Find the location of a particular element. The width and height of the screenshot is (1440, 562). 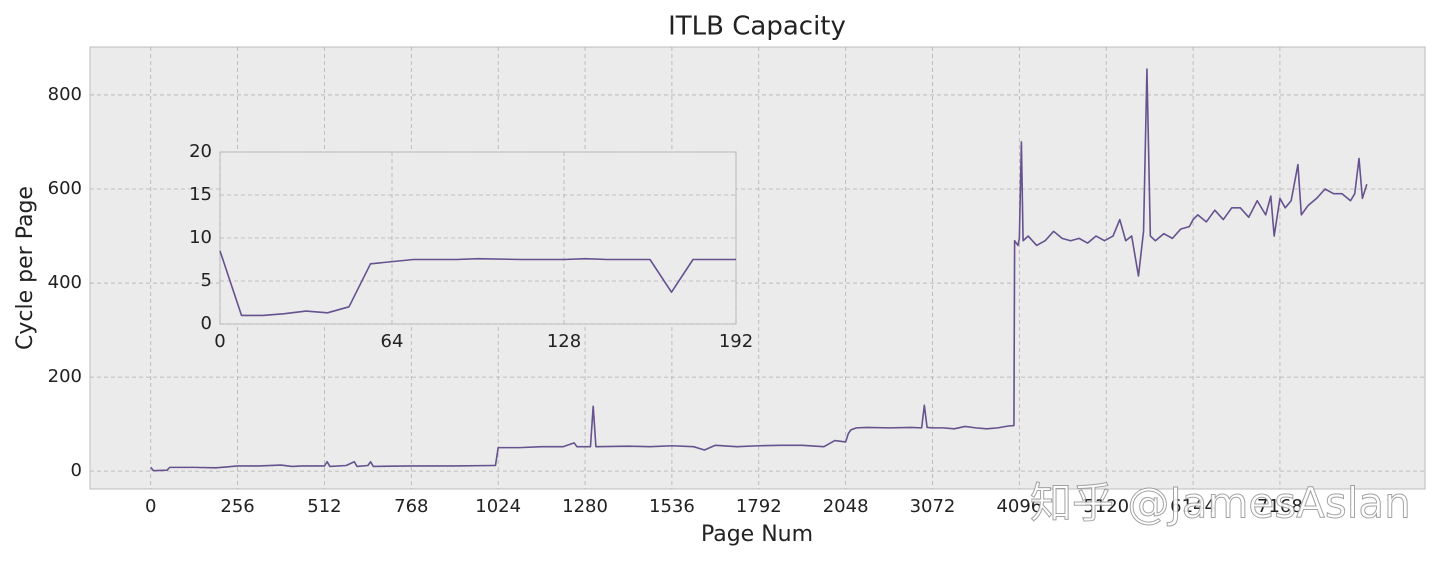

x-tick-label: 4096 is located at coordinates (1019, 506).